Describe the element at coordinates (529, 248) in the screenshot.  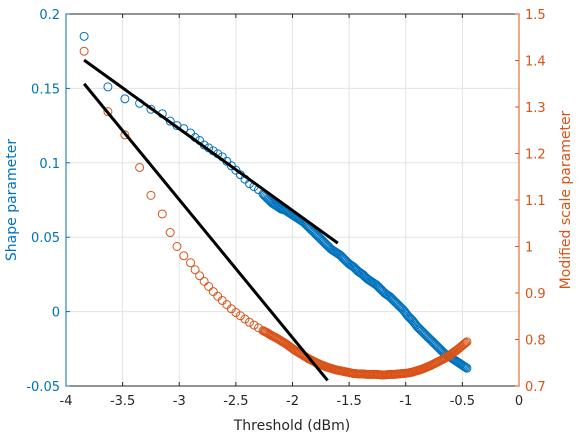
I see `y-right-tick-label: 1` at that location.